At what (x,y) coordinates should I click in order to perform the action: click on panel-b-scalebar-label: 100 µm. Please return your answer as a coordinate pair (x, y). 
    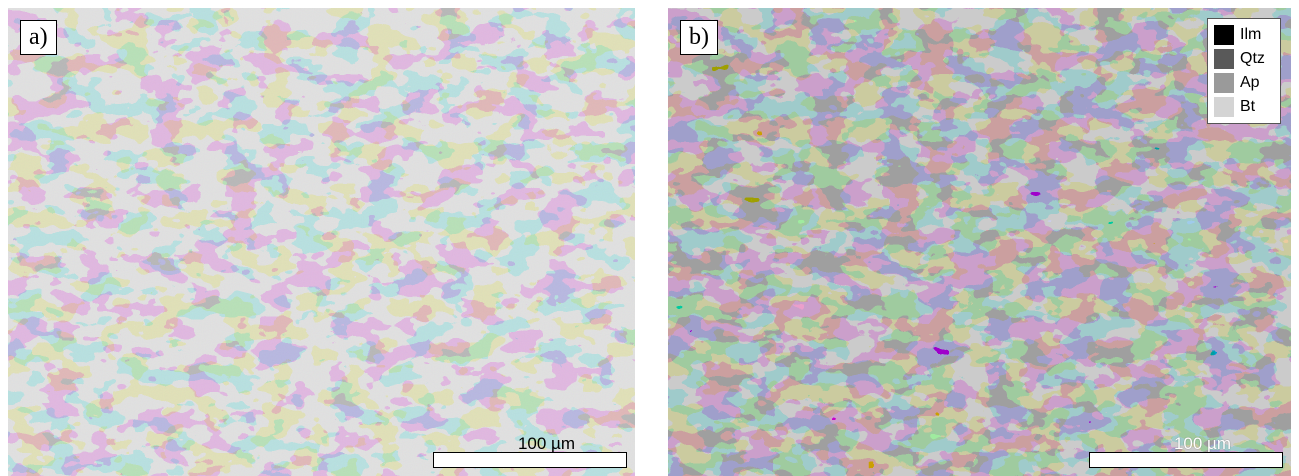
    Looking at the image, I should click on (1202, 443).